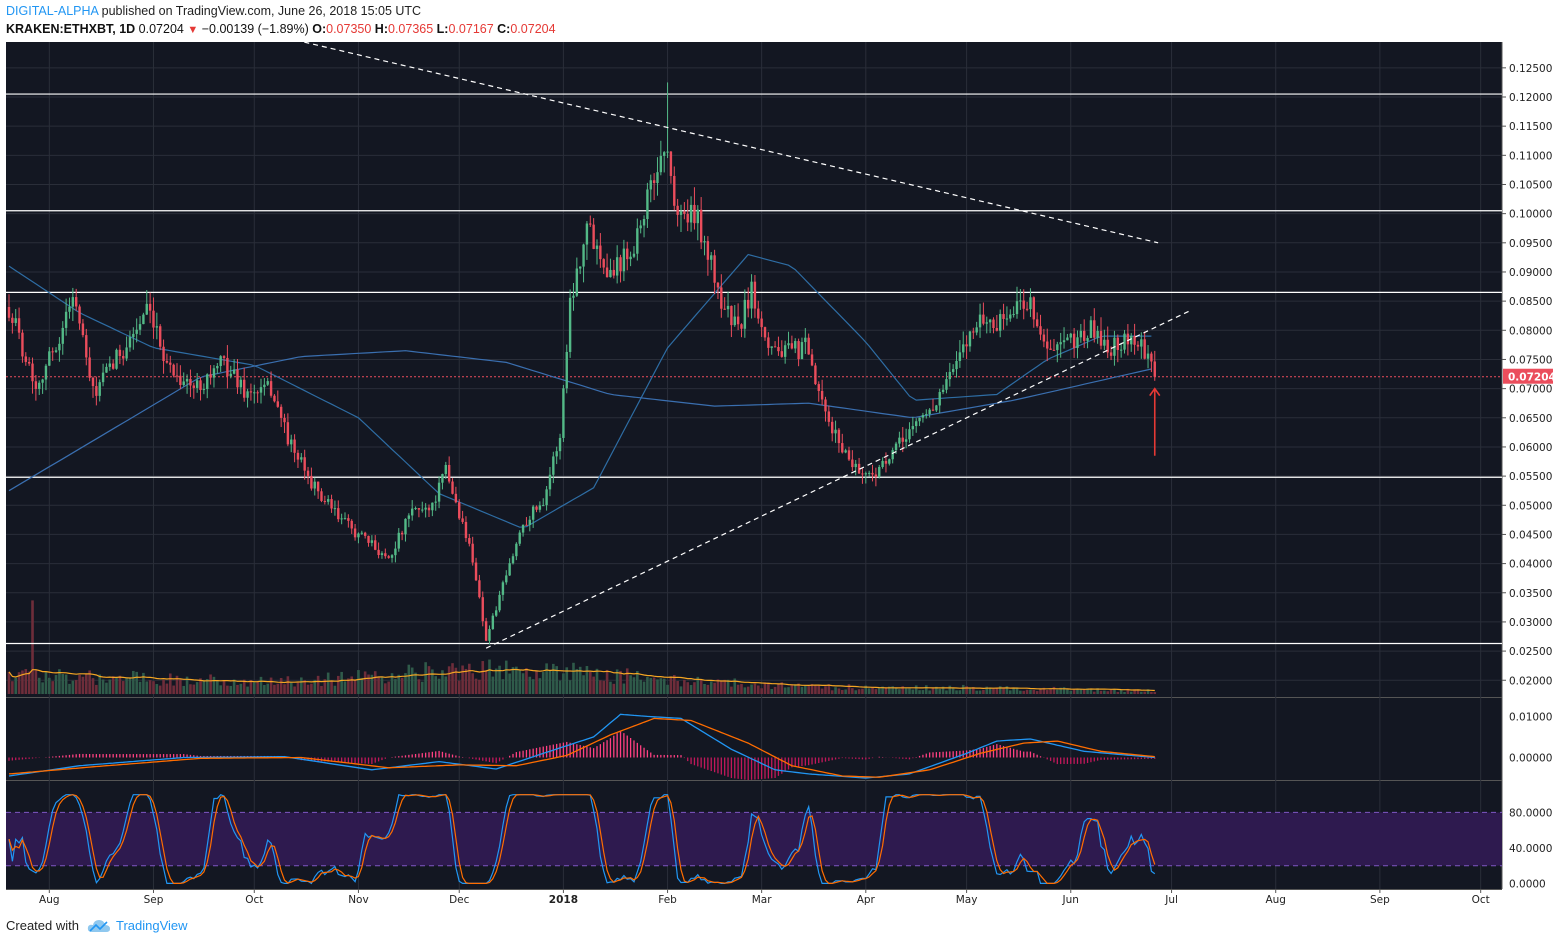  What do you see at coordinates (1530, 813) in the screenshot?
I see `stoch-tick-label: 80.0000` at bounding box center [1530, 813].